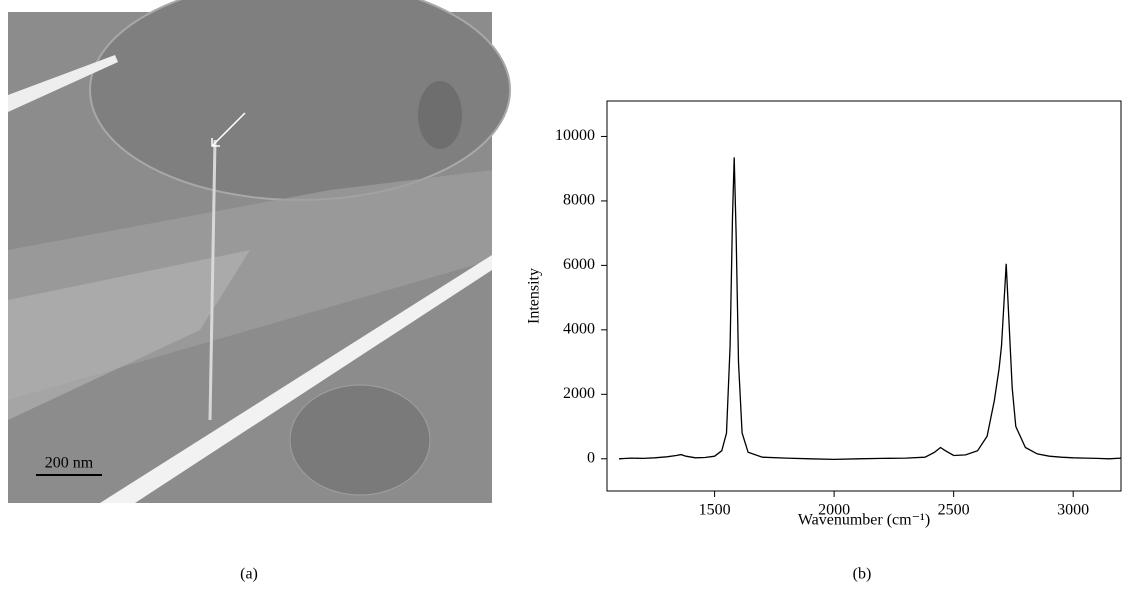 This screenshot has height=599, width=1122. What do you see at coordinates (834, 510) in the screenshot?
I see `x-tick-label: 2000` at bounding box center [834, 510].